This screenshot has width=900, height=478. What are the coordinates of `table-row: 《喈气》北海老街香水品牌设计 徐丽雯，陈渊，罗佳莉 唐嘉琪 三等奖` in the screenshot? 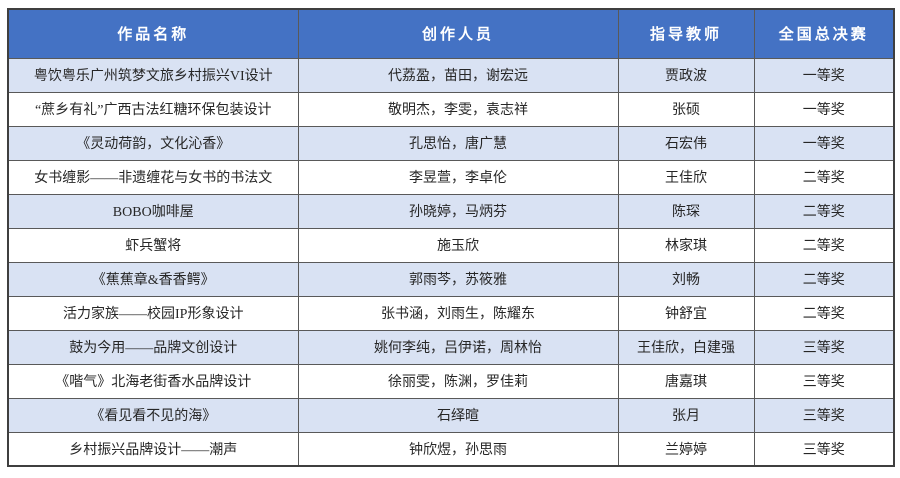 It's located at (451, 381).